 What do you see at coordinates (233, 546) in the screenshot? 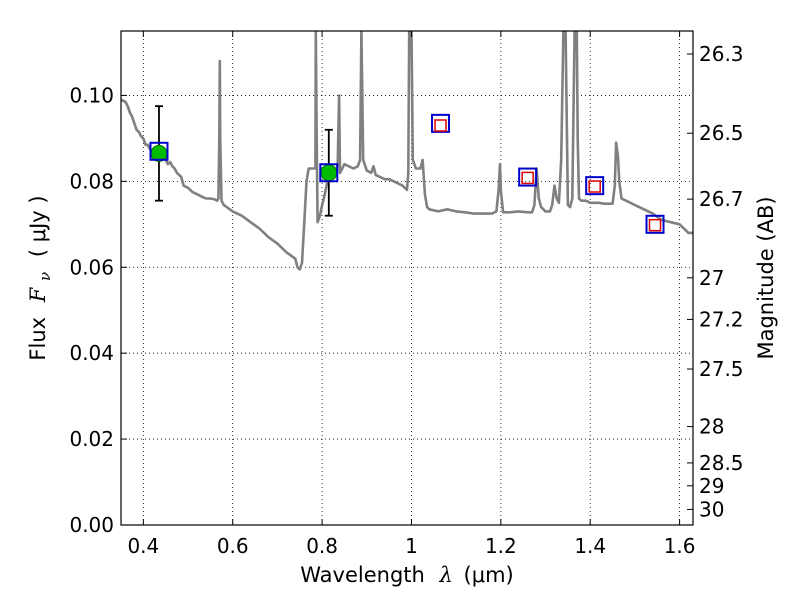
I see `x-tick-label: 0.6` at bounding box center [233, 546].